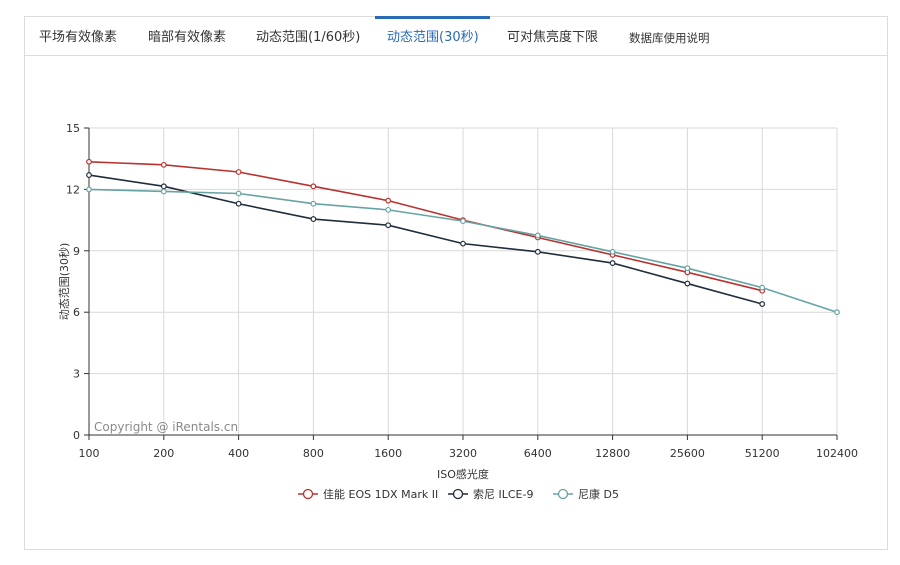 The height and width of the screenshot is (565, 900). I want to click on x-axis-title: ISO感光度, so click(463, 474).